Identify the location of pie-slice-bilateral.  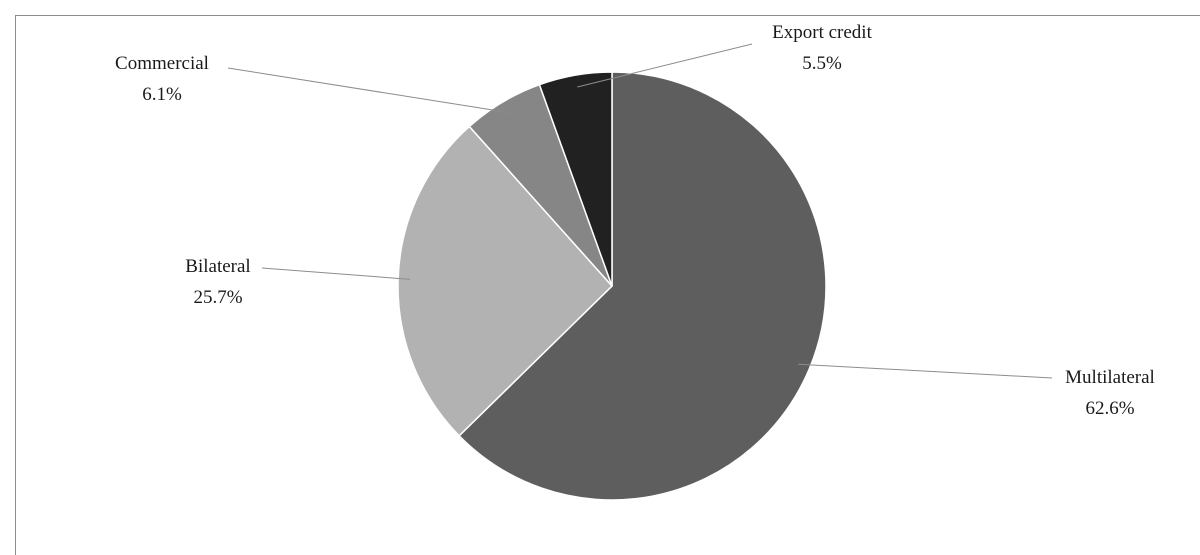
(505, 281).